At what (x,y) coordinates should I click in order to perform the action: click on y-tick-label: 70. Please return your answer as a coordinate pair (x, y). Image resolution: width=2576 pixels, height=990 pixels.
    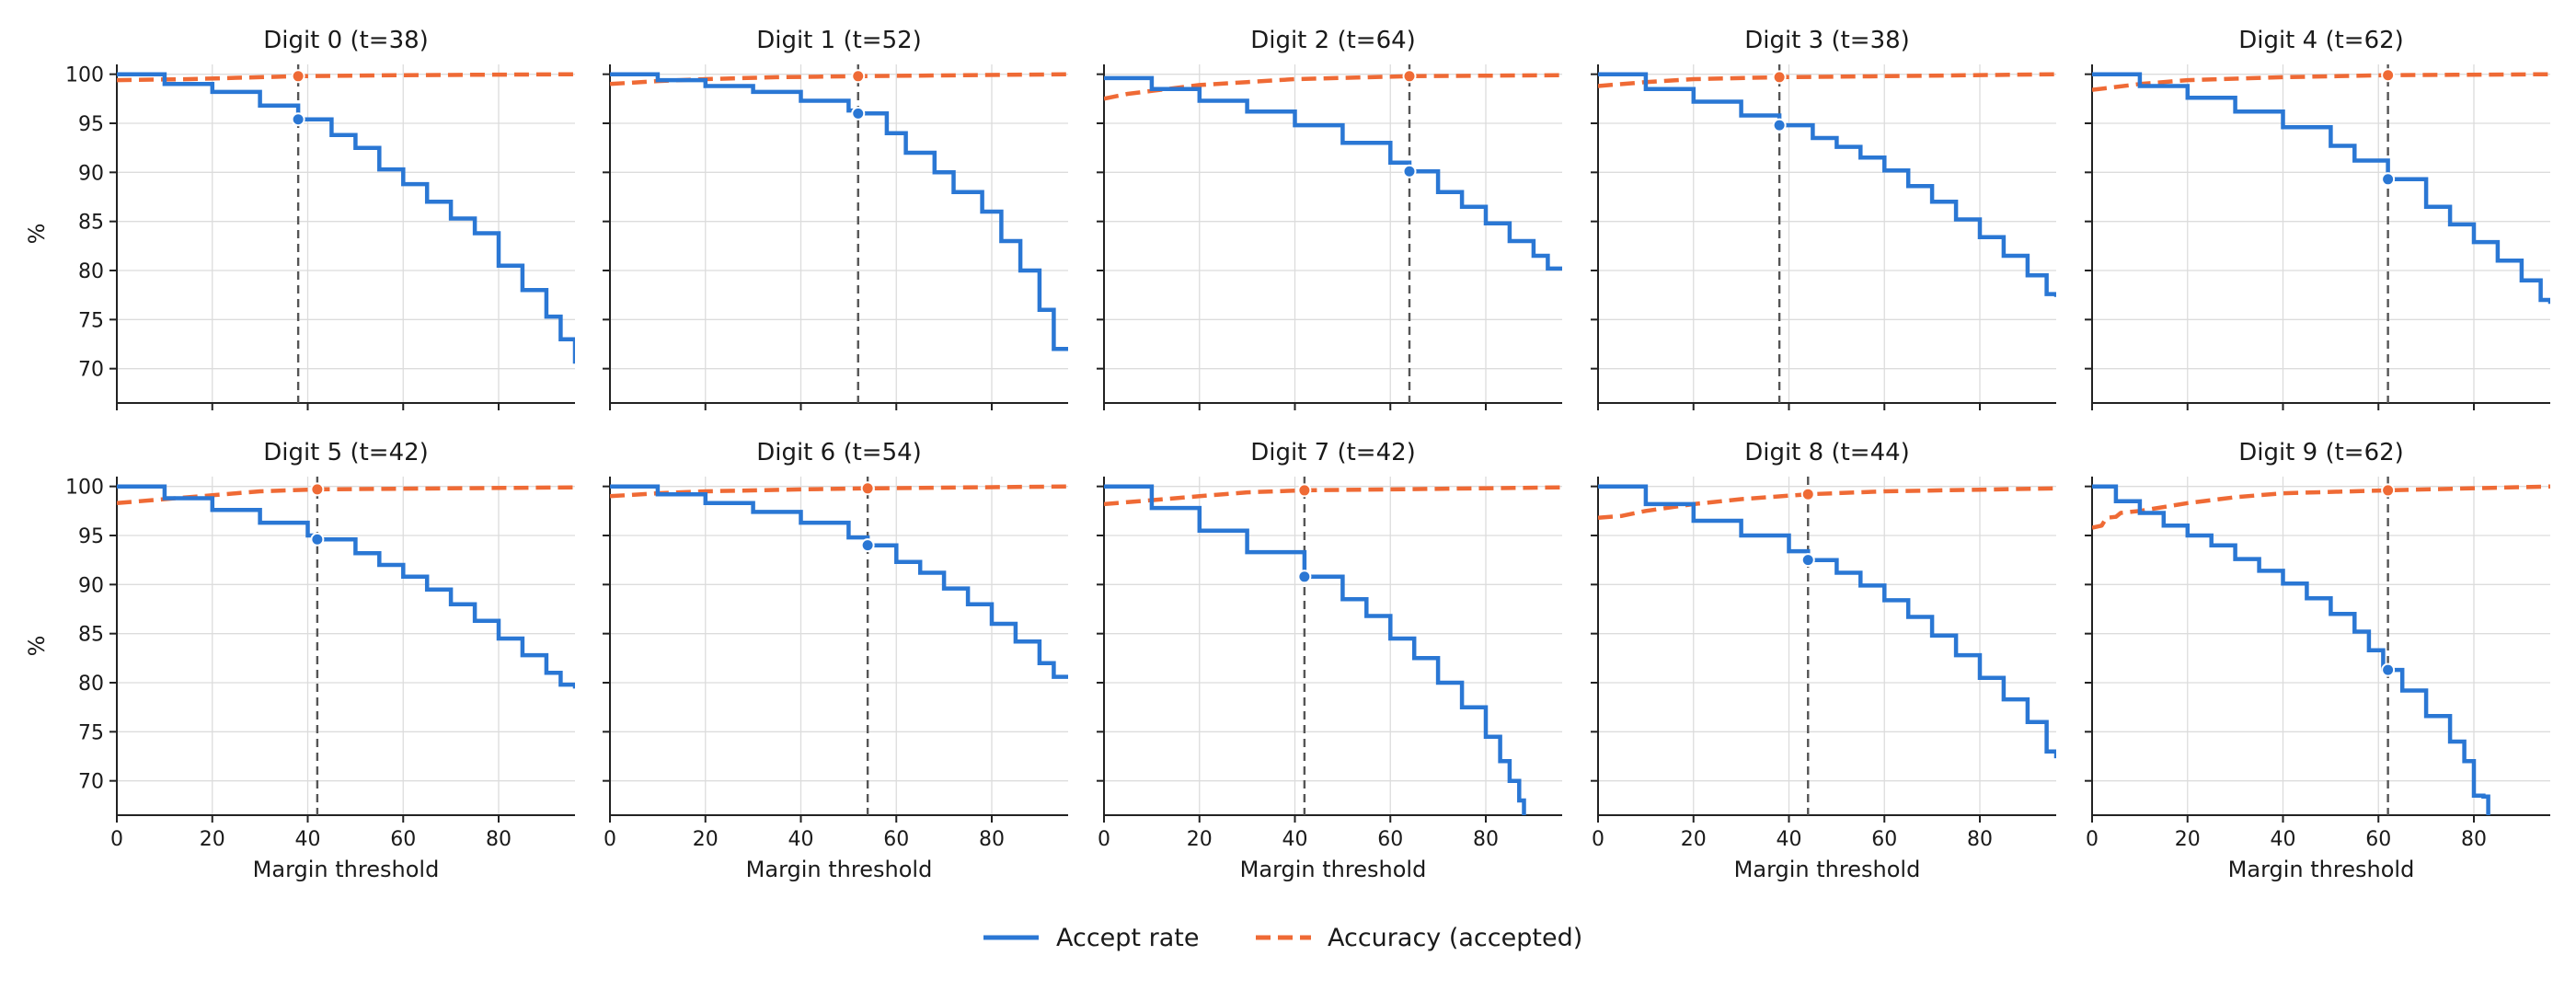
    Looking at the image, I should click on (91, 370).